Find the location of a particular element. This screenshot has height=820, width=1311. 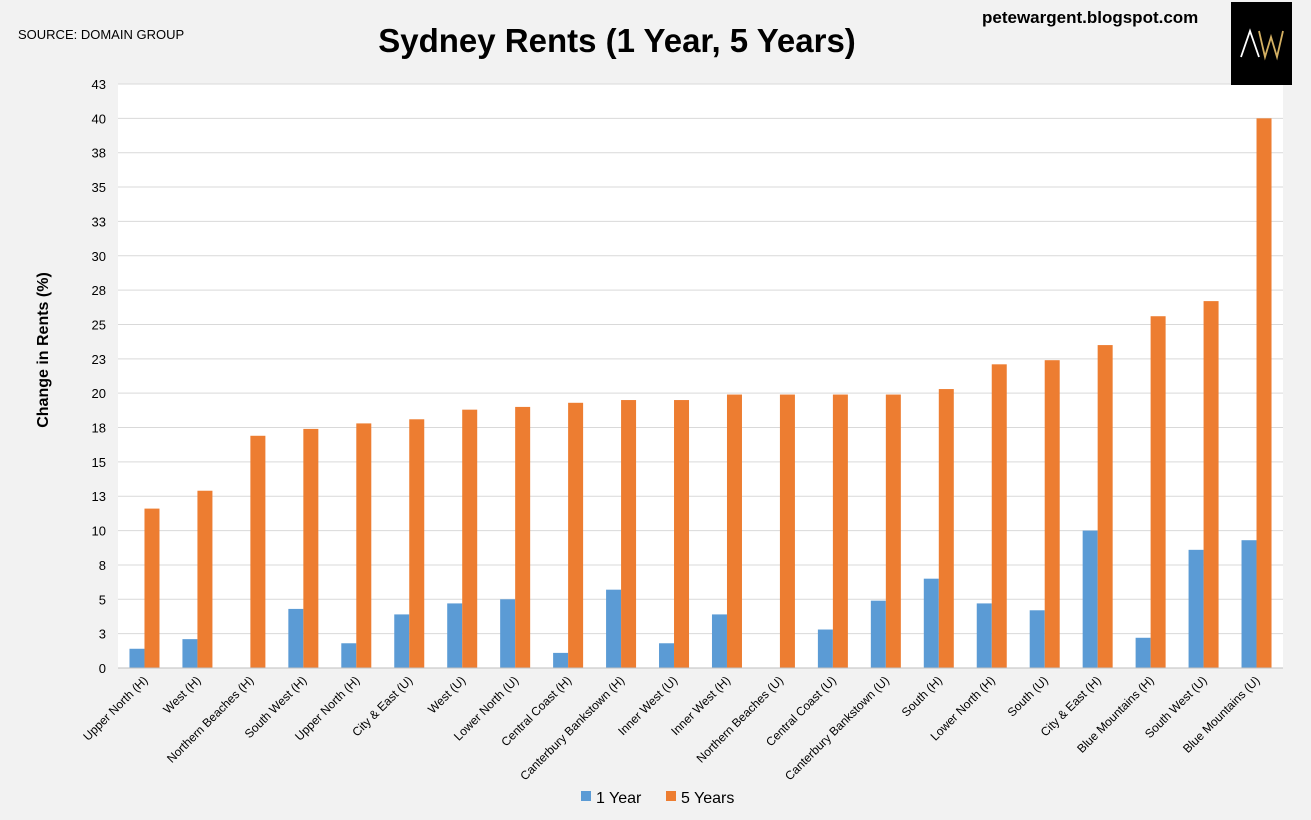

y-tick-label: 43 is located at coordinates (99, 84).